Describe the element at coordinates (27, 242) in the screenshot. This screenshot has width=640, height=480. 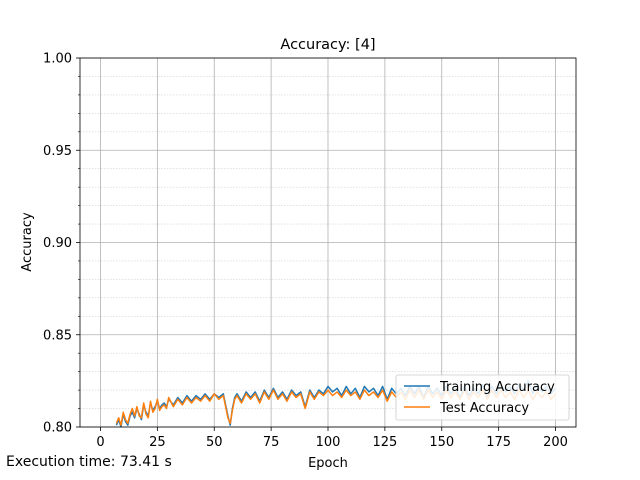
I see `y-axis-label: Accuracy` at that location.